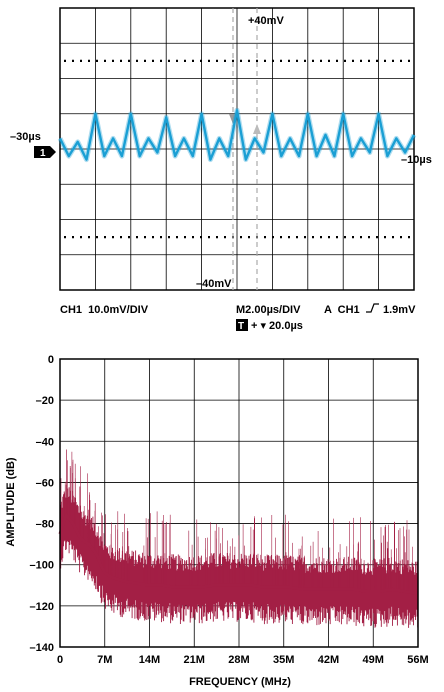  Describe the element at coordinates (42, 566) in the screenshot. I see `y-tick-label: –100` at that location.